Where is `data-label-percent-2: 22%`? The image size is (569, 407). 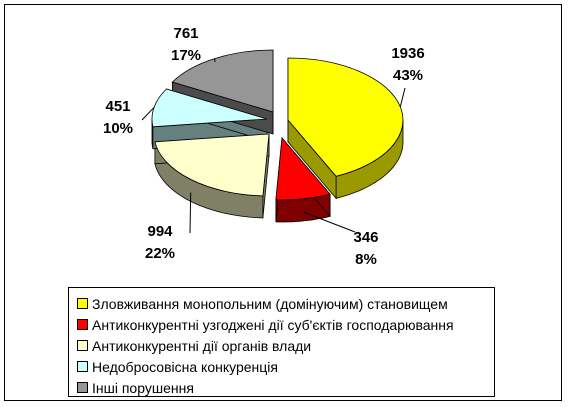 data-label-percent-2: 22% is located at coordinates (160, 253).